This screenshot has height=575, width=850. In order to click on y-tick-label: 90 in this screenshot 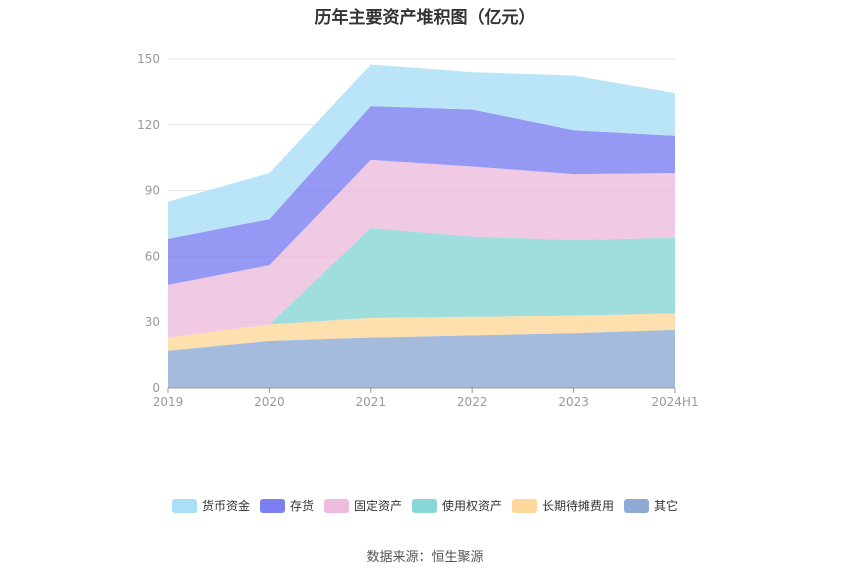, I will do `click(152, 191)`.